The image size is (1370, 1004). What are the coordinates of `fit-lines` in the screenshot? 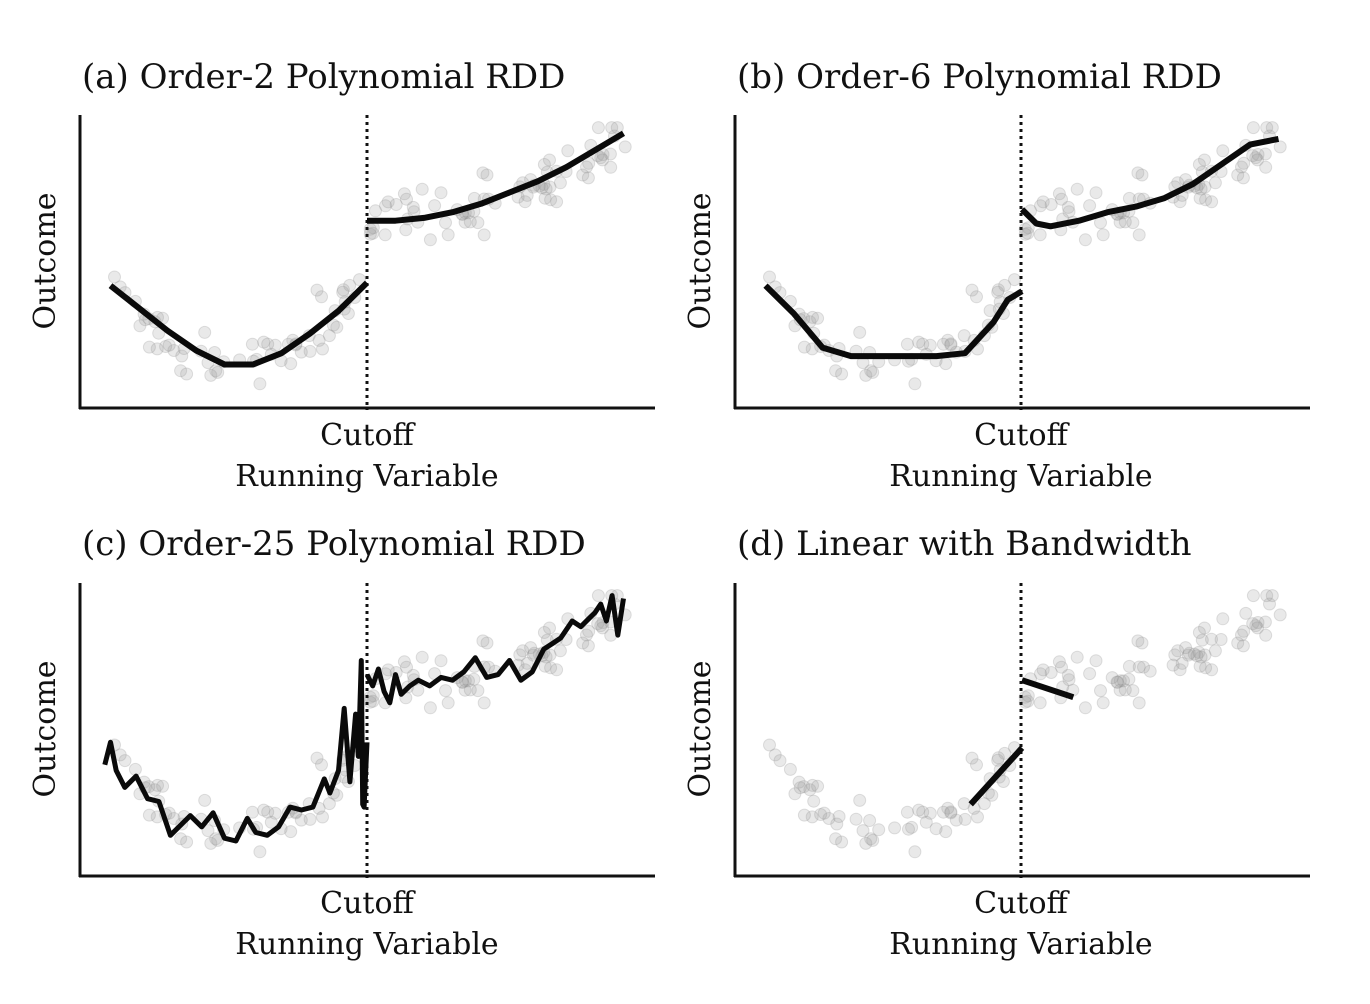 It's located at (1021, 247).